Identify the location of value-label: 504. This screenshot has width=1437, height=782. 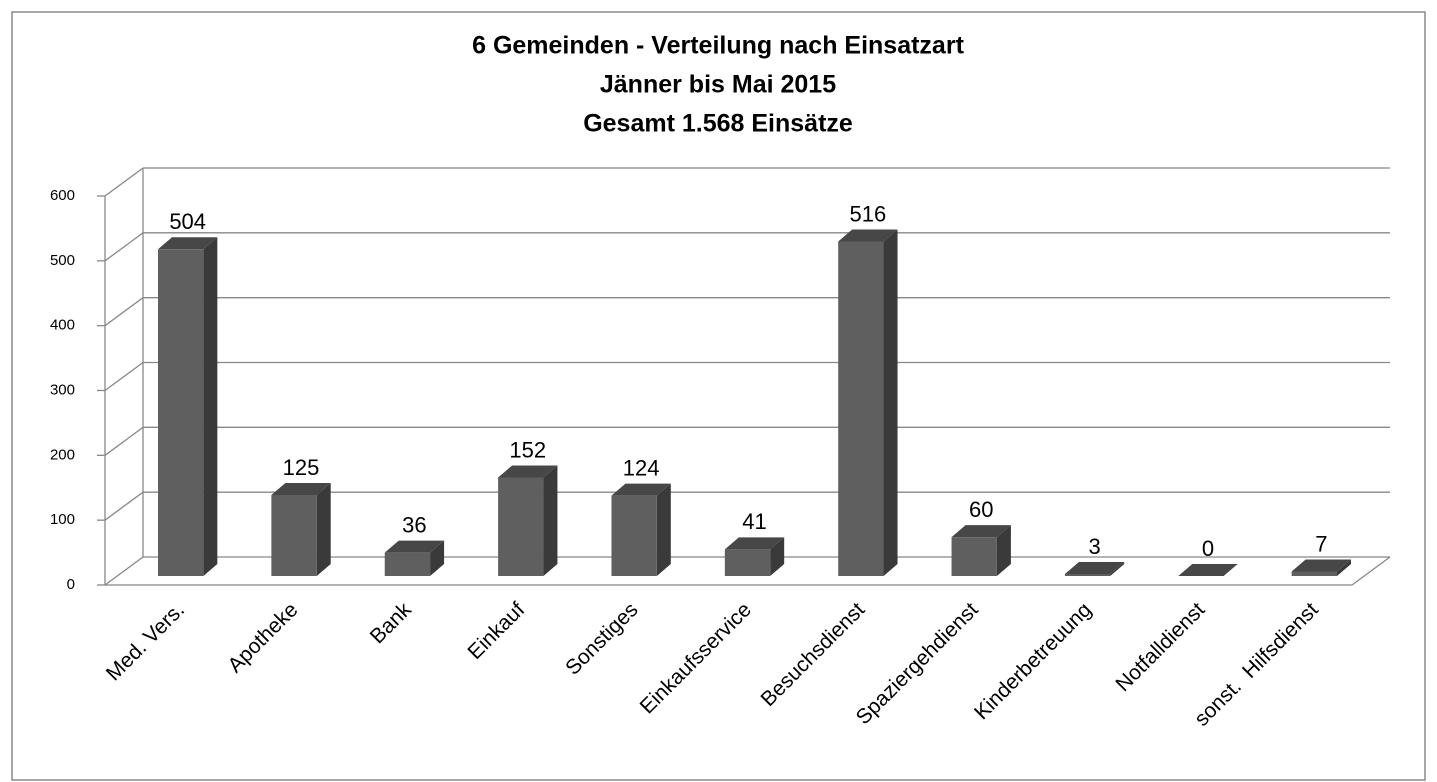
(187, 221).